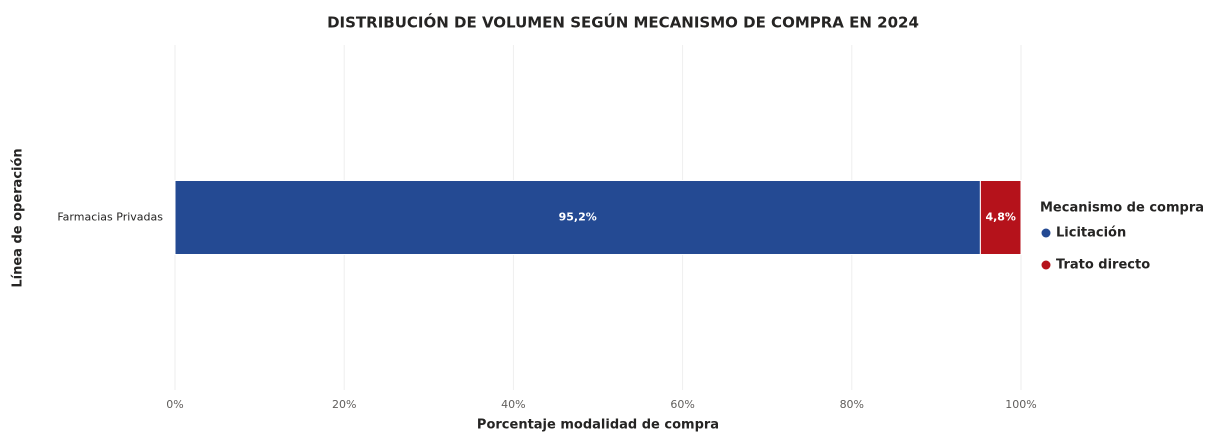 Image resolution: width=1210 pixels, height=434 pixels. What do you see at coordinates (513, 404) in the screenshot?
I see `x-tick-label: 40%` at bounding box center [513, 404].